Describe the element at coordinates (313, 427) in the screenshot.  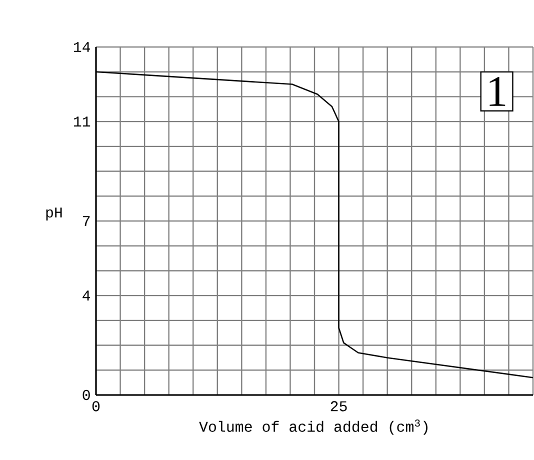
I see `x-axis-title: Volume of acid added (cm$^{3}$)` at that location.